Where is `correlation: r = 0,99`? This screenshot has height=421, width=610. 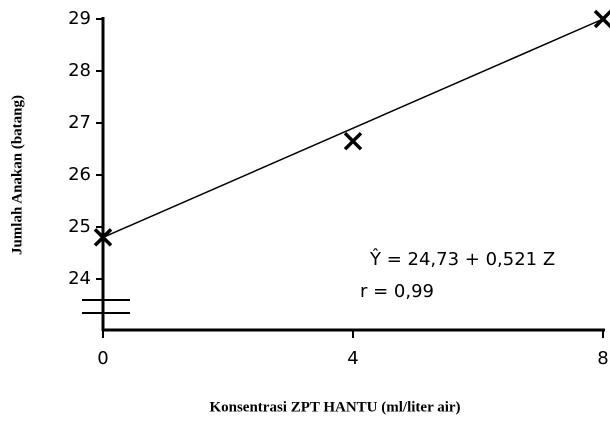 correlation: r = 0,99 is located at coordinates (397, 291).